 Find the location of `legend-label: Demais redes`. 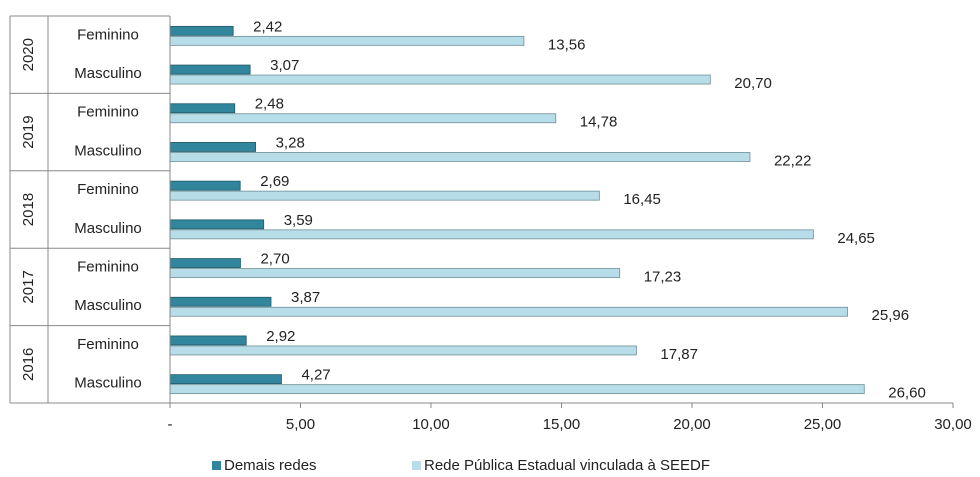

legend-label: Demais redes is located at coordinates (270, 465).